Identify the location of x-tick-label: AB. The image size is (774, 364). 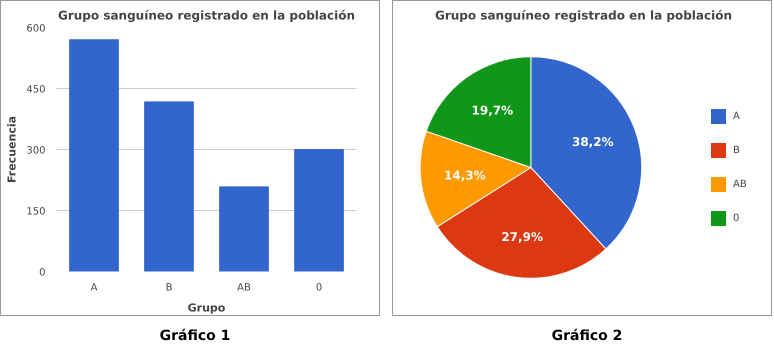
(244, 288).